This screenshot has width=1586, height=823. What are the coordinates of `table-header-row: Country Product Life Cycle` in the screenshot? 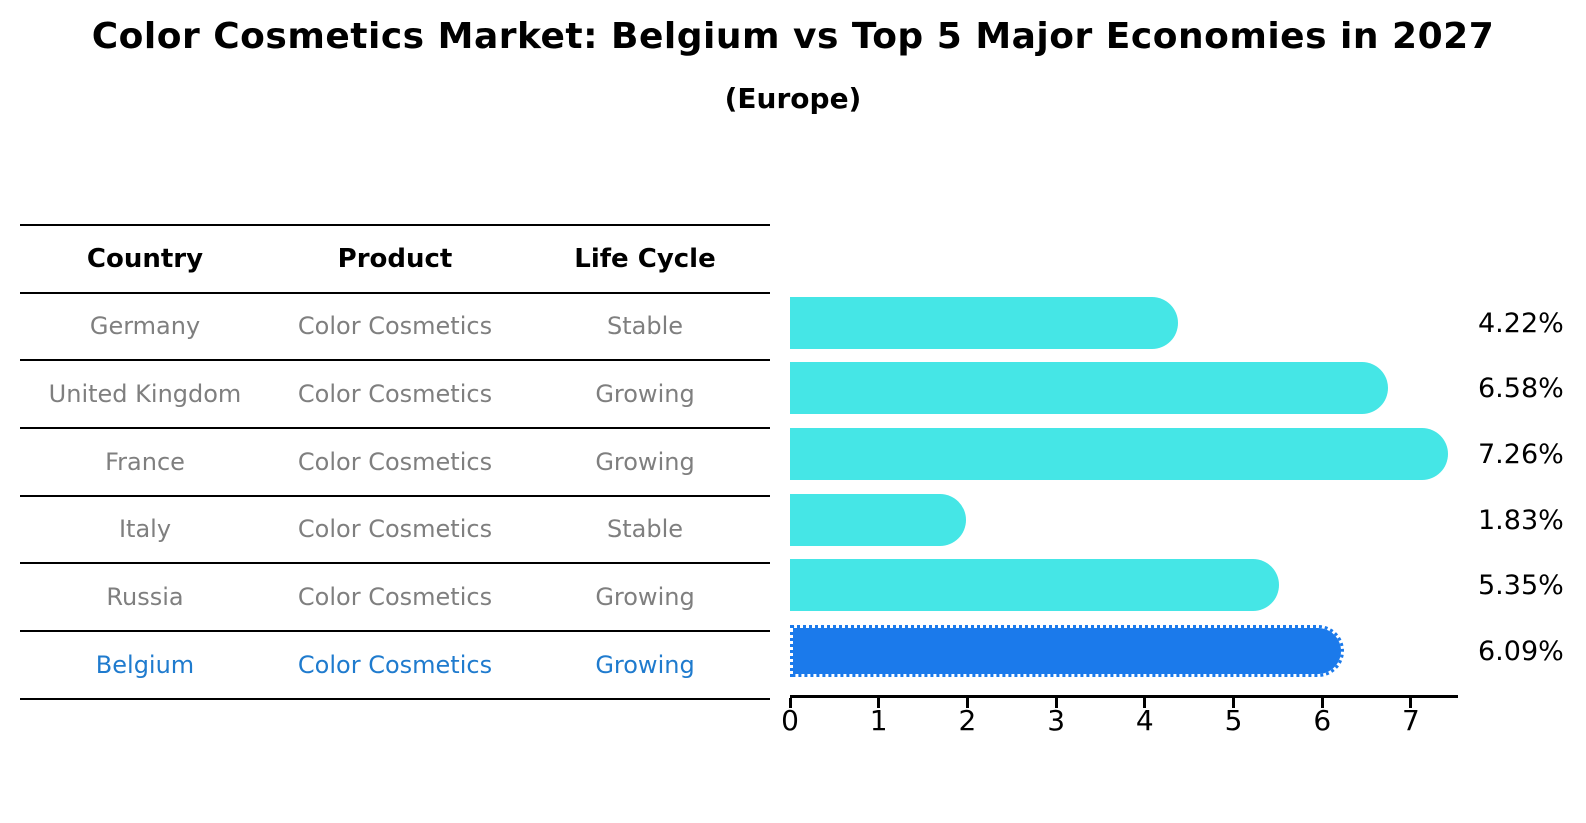 It's located at (395, 260).